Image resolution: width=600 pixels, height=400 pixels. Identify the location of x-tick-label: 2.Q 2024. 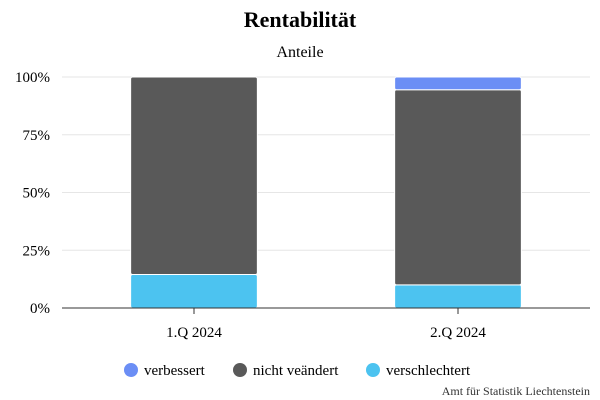
(458, 333).